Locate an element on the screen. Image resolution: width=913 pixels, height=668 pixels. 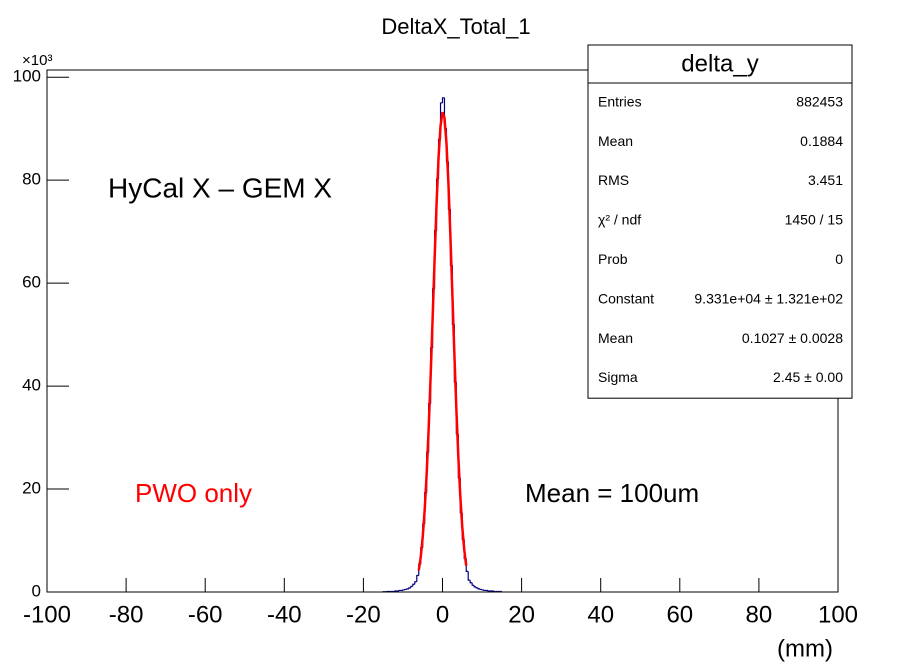
x-tick-label: 40 is located at coordinates (600, 614).